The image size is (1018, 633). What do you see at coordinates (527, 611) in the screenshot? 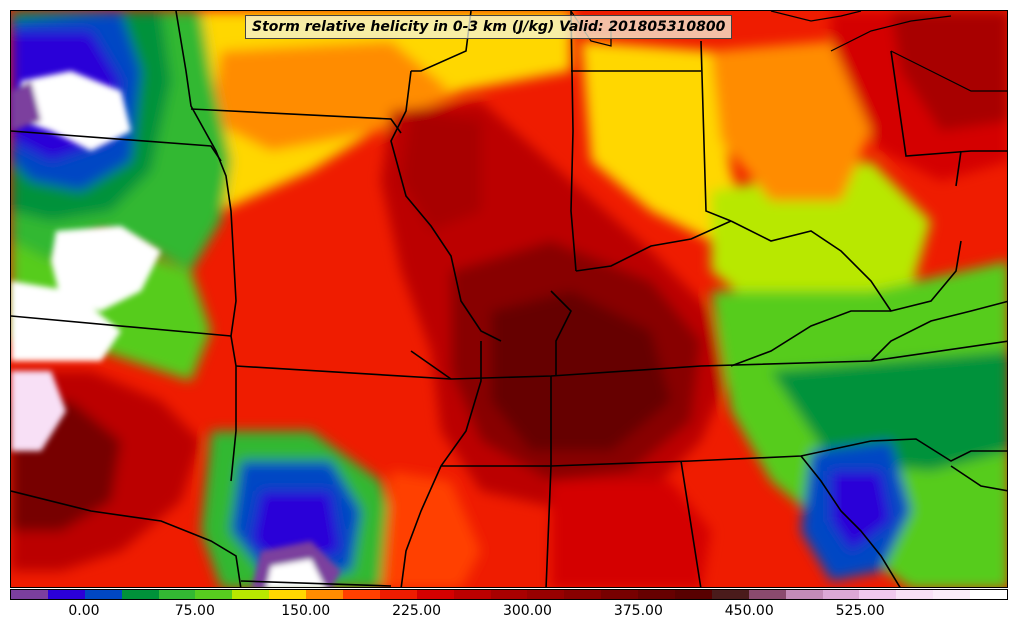
I see `colorbar-tick-label: 300.00` at bounding box center [527, 611].